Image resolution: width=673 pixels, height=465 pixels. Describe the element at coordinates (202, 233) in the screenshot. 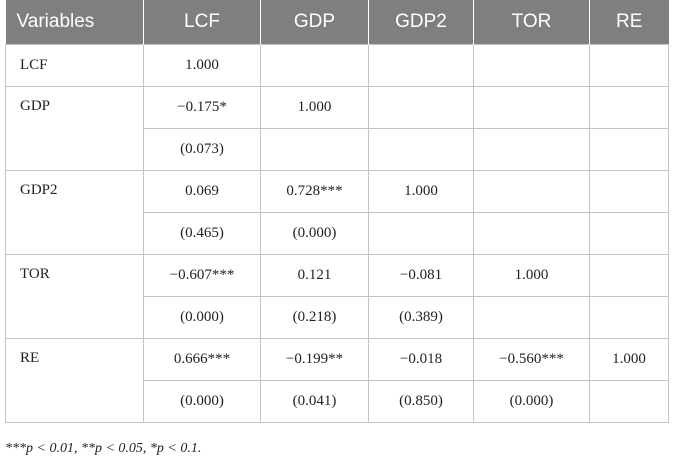

I see `table-cell-pvalue: (0.465)` at that location.